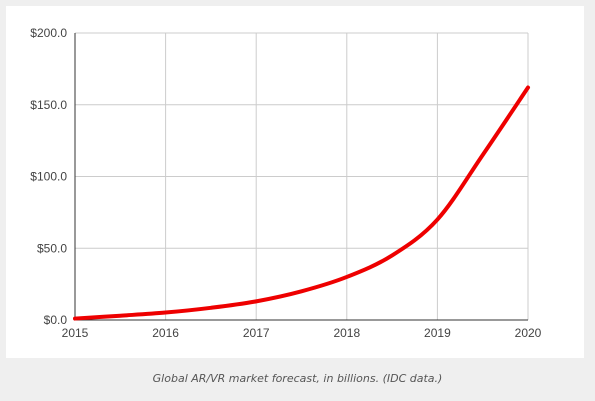  What do you see at coordinates (165, 333) in the screenshot?
I see `x-tick-label: 2016` at bounding box center [165, 333].